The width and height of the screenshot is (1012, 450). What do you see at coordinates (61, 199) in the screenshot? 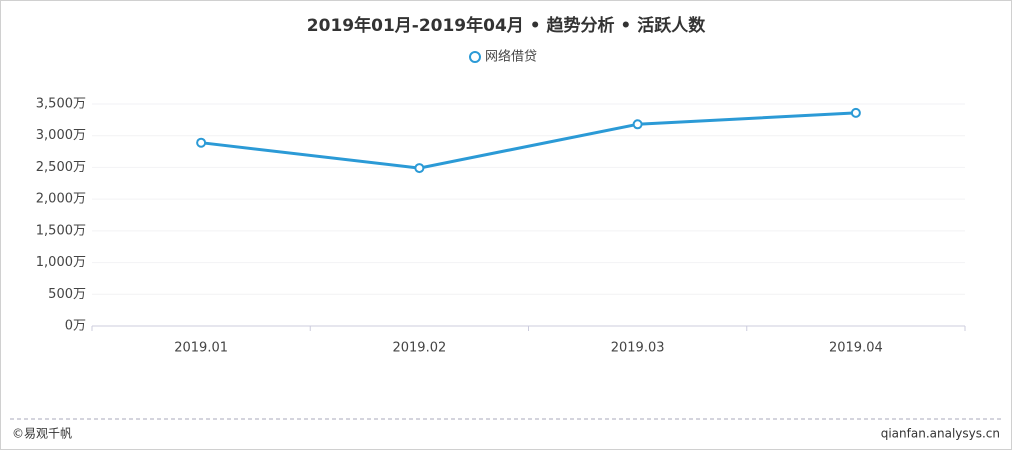
I see `y-tick-label: 2,000万` at bounding box center [61, 199].